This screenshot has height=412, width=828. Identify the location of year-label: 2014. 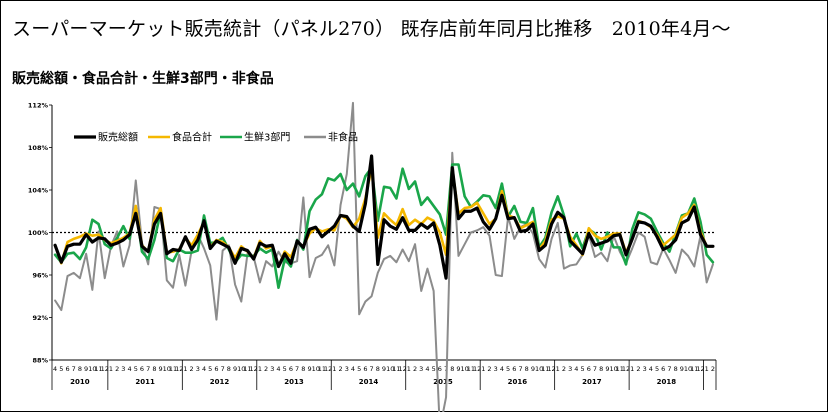
(369, 382).